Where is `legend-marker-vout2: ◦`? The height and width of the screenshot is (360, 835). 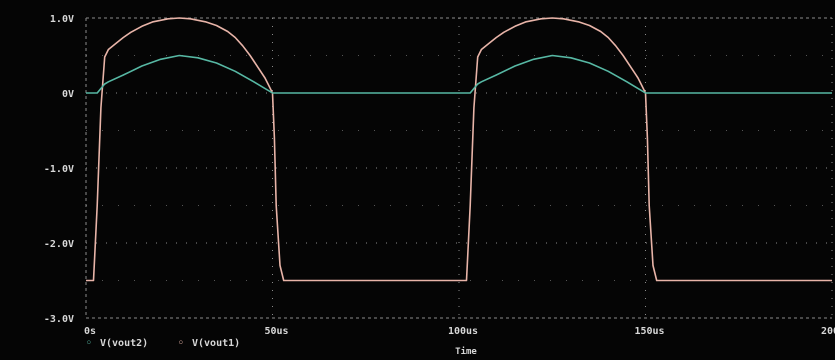 legend-marker-vout2: ◦ is located at coordinates (89, 343).